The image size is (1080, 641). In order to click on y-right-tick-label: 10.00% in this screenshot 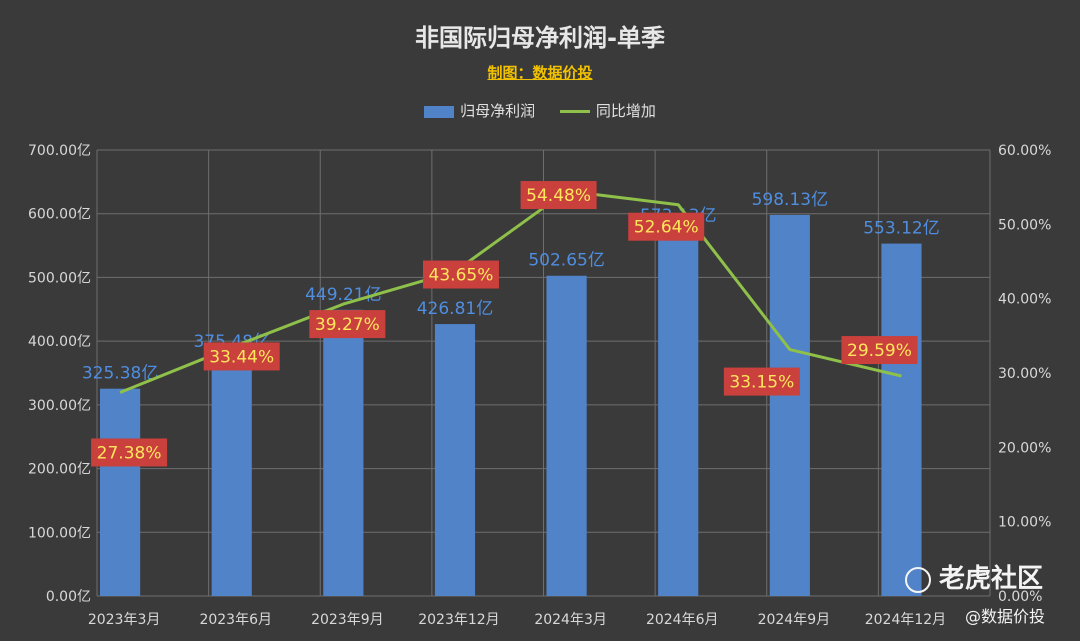, I will do `click(1024, 523)`.